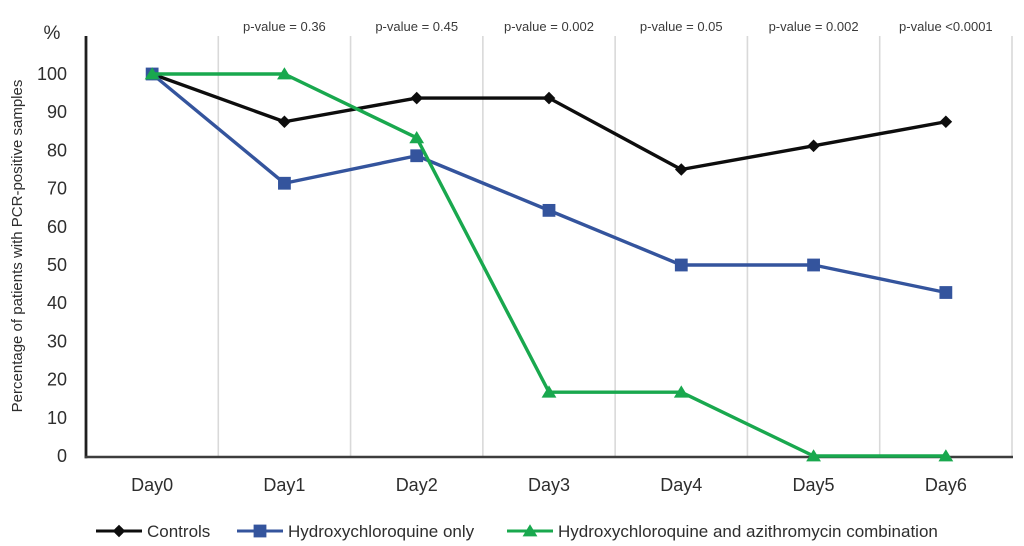  What do you see at coordinates (381, 531) in the screenshot?
I see `legend-label: Hydroxychloroquine only` at bounding box center [381, 531].